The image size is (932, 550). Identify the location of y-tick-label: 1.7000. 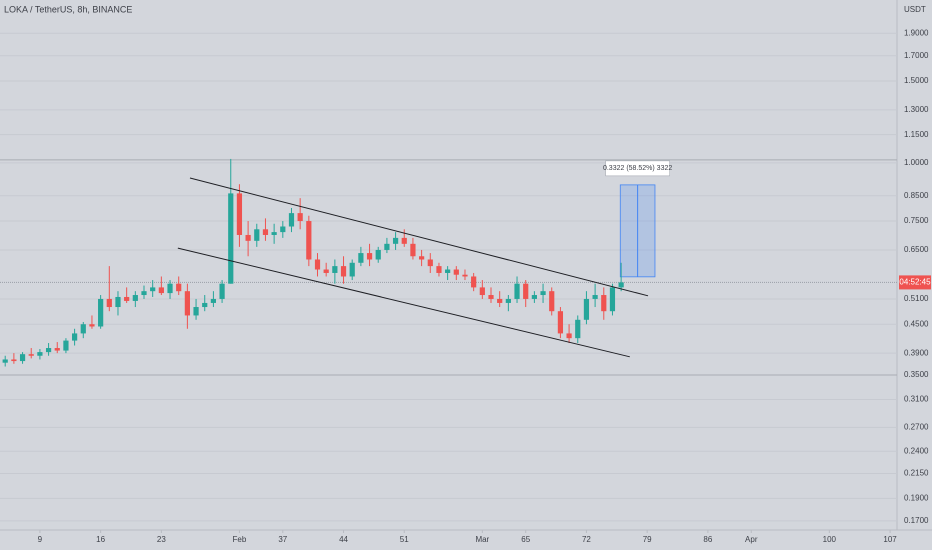
(916, 55).